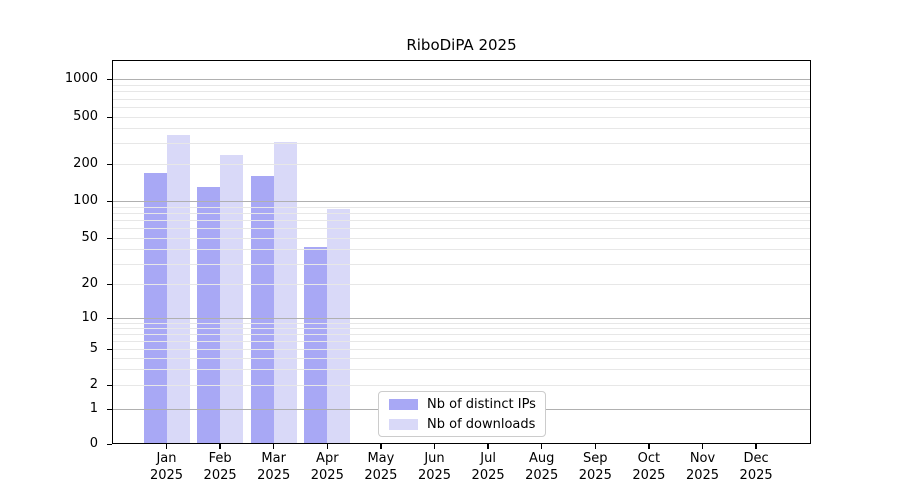  Describe the element at coordinates (274, 467) in the screenshot. I see `x-tick-label: Mar 2025` at that location.